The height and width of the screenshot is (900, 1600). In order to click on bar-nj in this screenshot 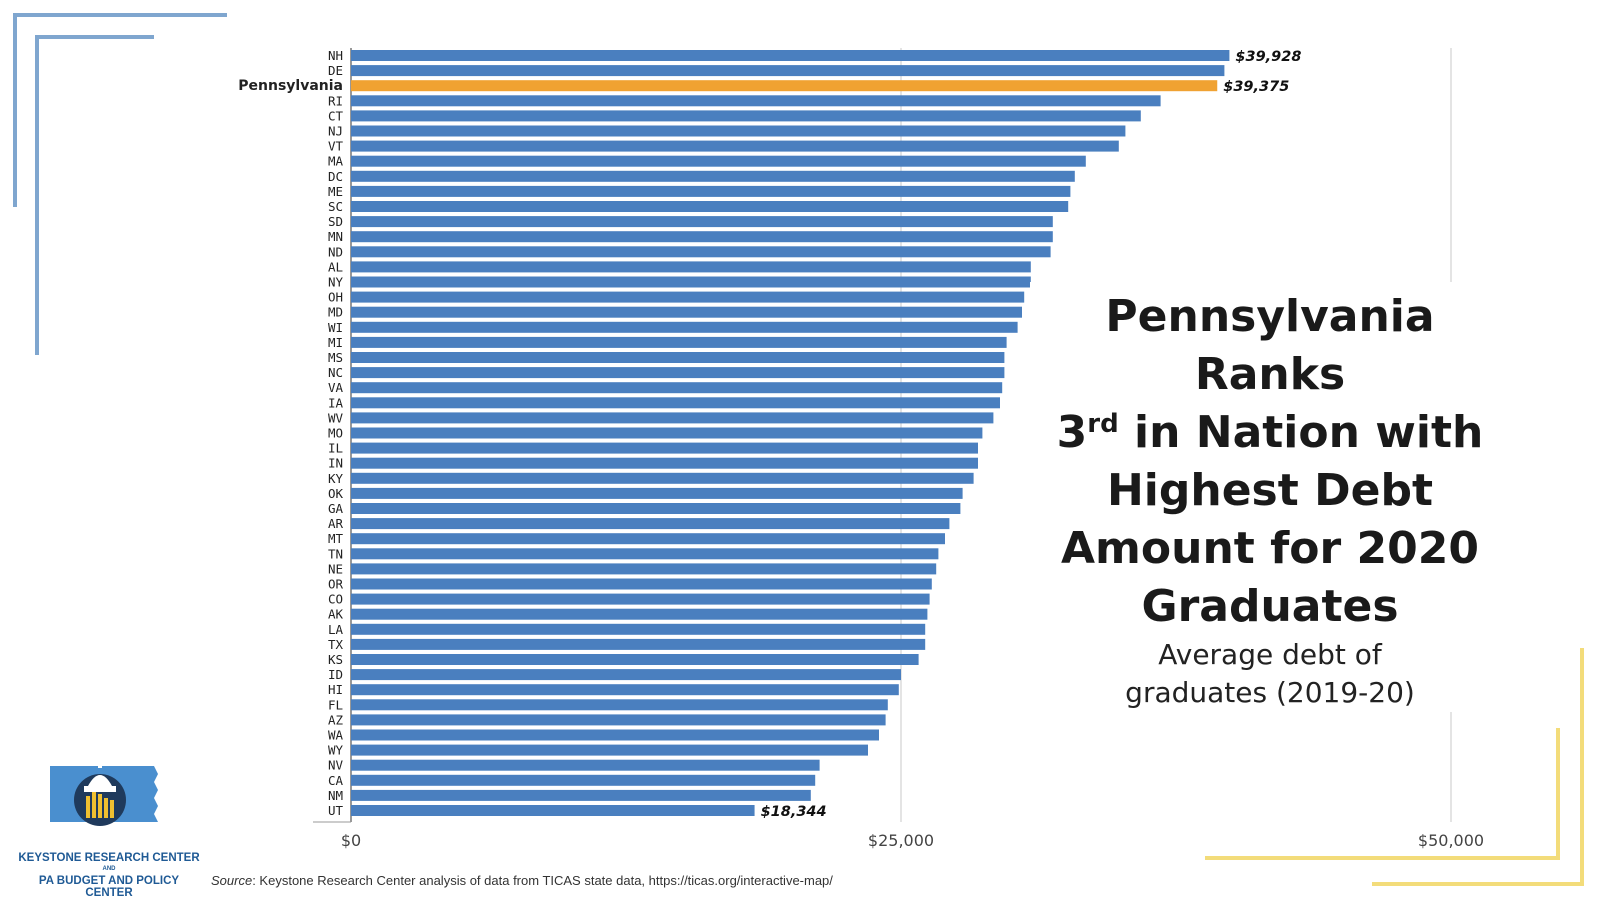, I will do `click(738, 131)`.